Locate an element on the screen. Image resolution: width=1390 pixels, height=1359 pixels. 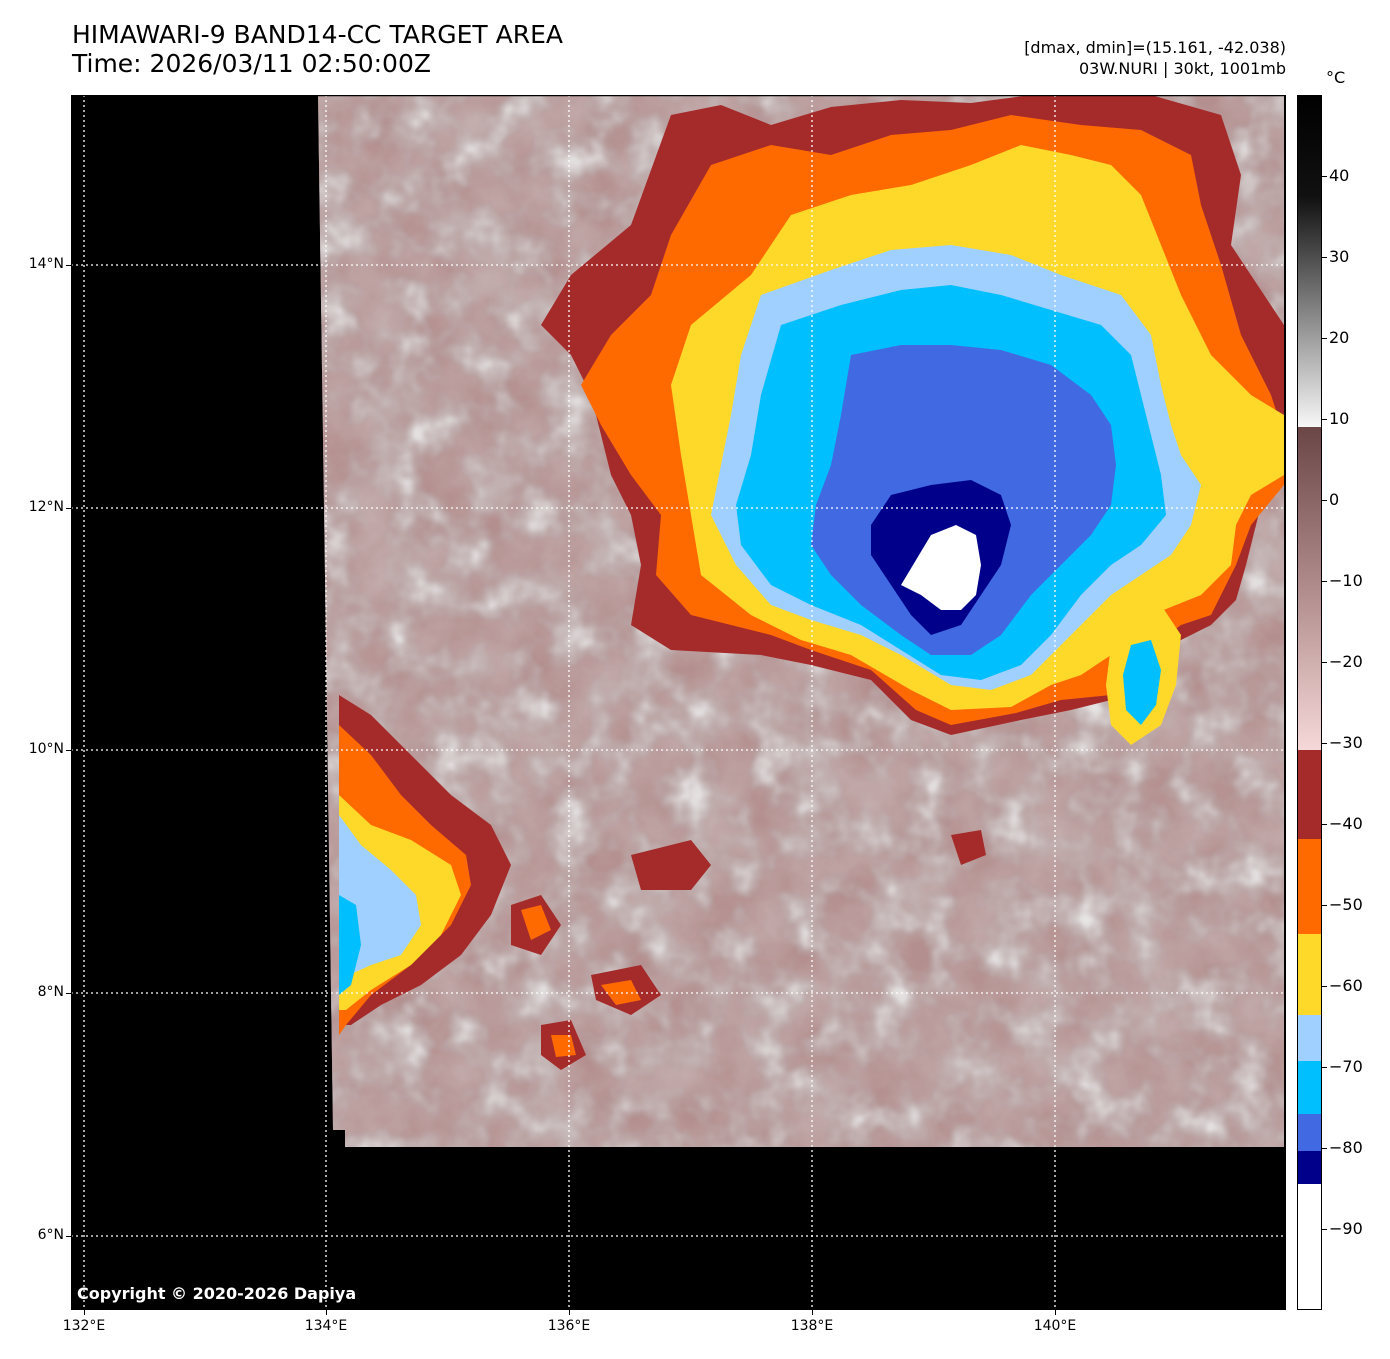
colorbar-tick-label: 0 is located at coordinates (1334, 499).